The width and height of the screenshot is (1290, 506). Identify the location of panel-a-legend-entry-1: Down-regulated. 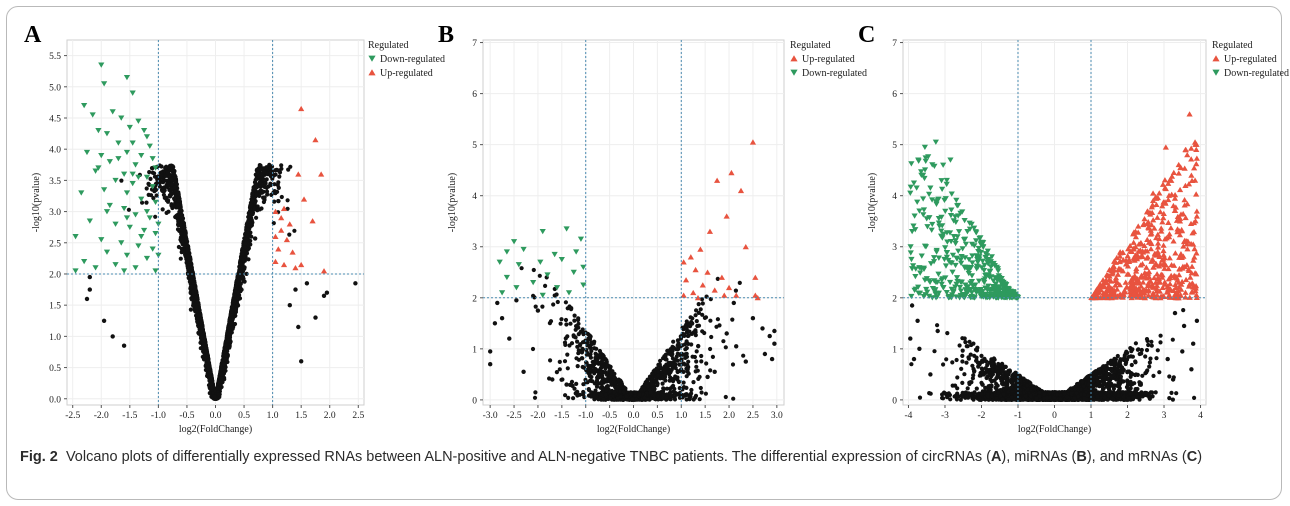
(412, 59).